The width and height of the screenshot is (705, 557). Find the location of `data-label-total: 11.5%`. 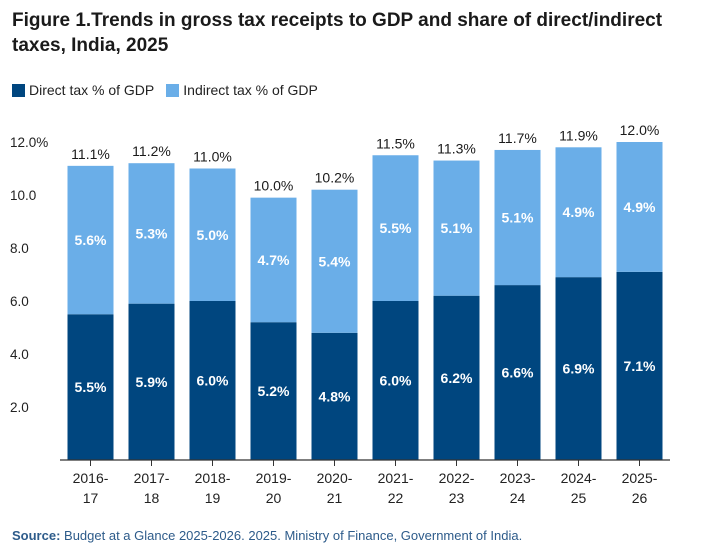

data-label-total: 11.5% is located at coordinates (395, 143).